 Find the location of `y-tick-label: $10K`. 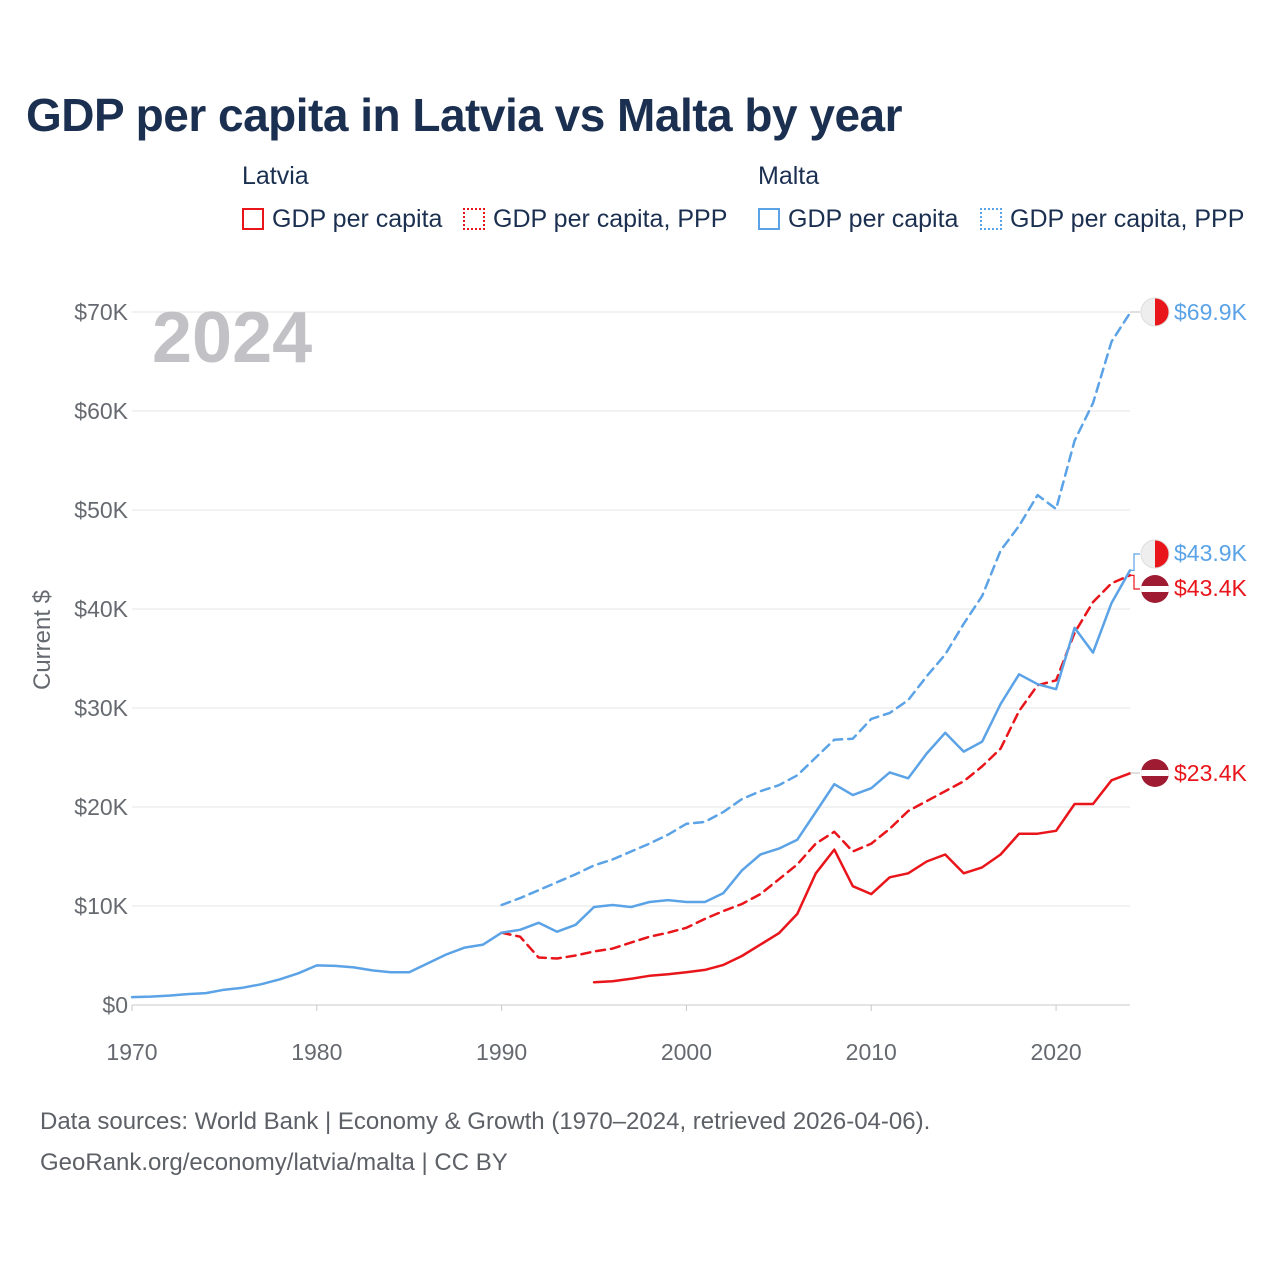

y-tick-label: $10K is located at coordinates (101, 906).